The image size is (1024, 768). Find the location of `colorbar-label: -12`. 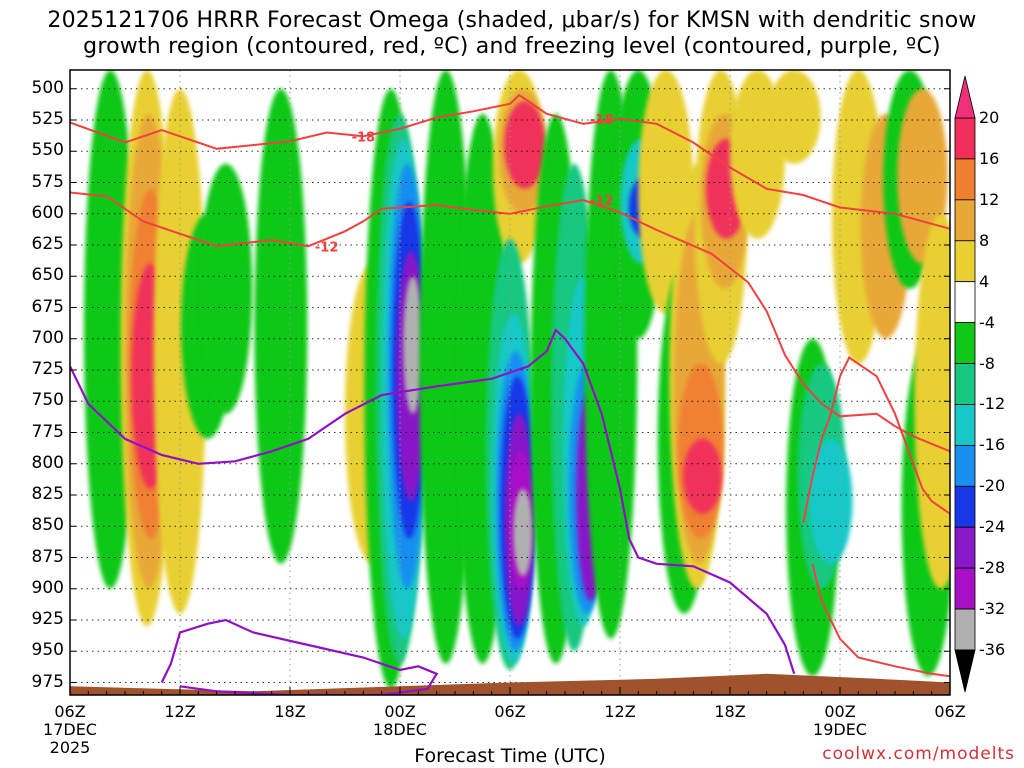

colorbar-label: -12 is located at coordinates (992, 404).